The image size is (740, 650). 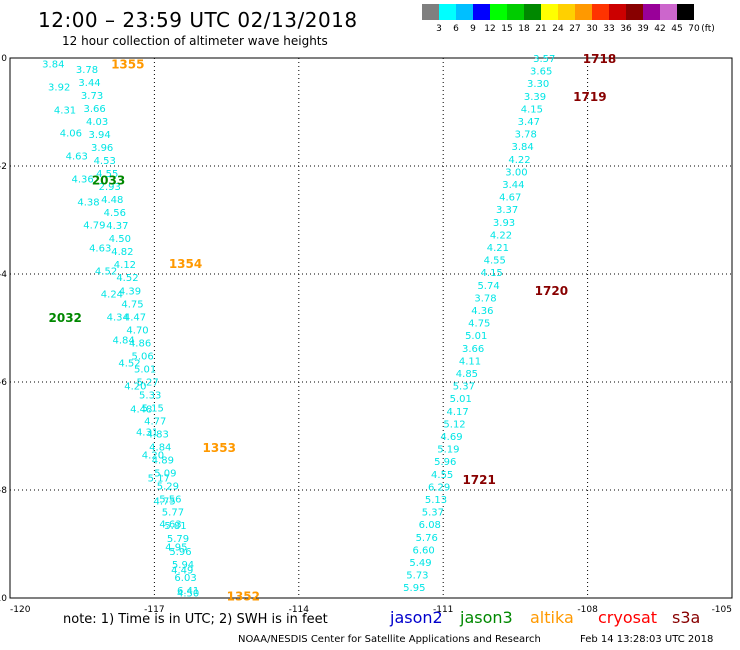 I want to click on swh-value: 5.29, so click(x=168, y=487).